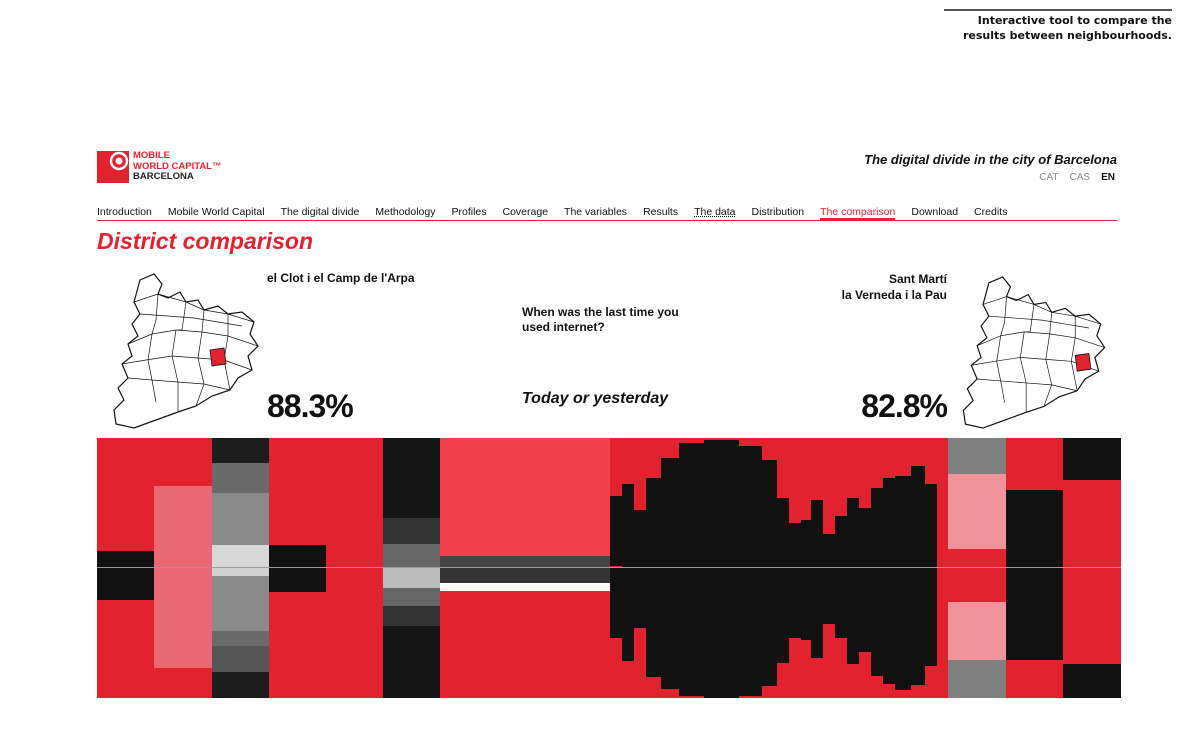 This screenshot has width=1200, height=737. I want to click on nav-item-download: Download, so click(935, 212).